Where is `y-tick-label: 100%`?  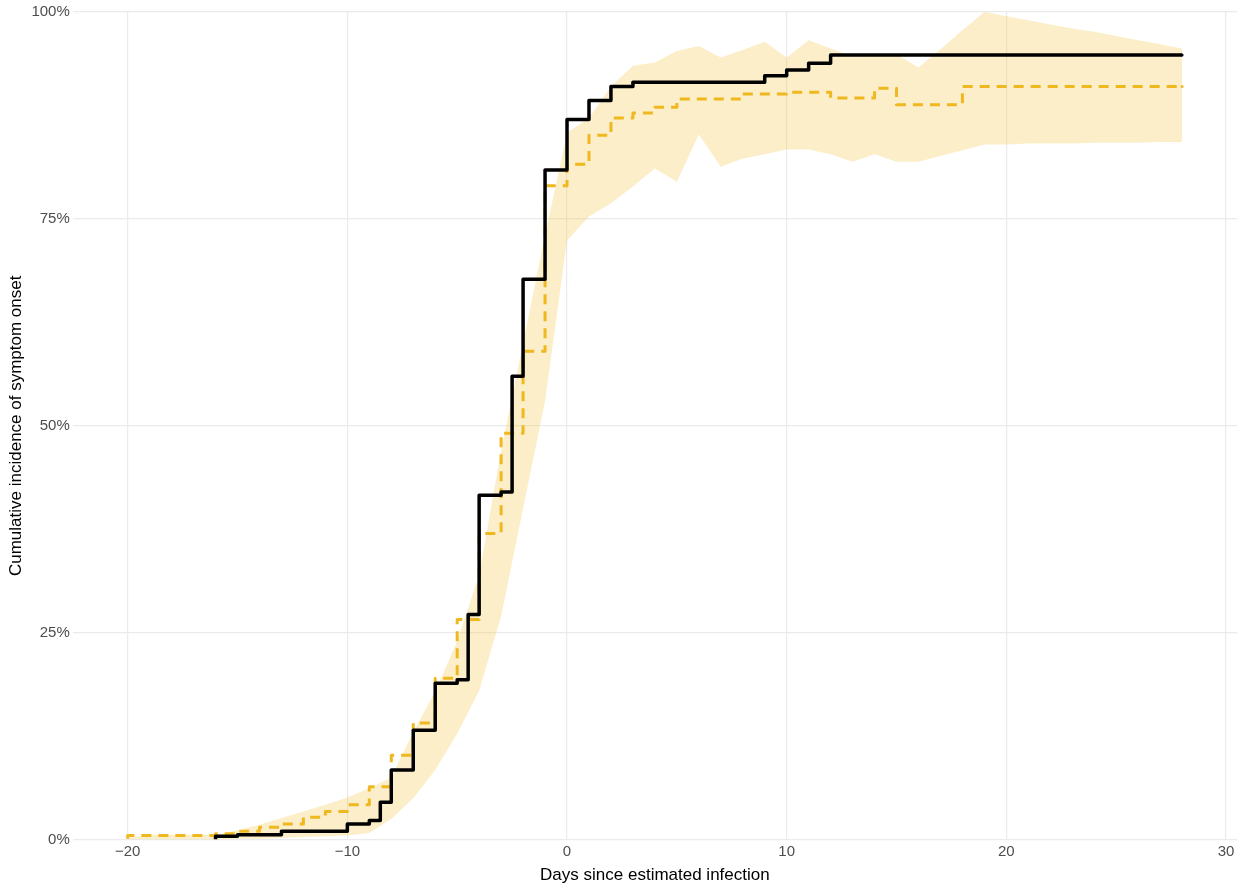
y-tick-label: 100% is located at coordinates (50, 11).